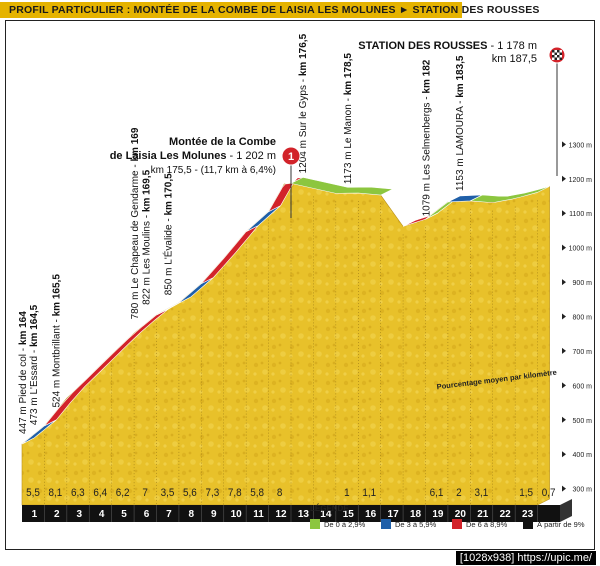 Image resolution: width=600 pixels, height=566 pixels. I want to click on gradient-value: 5,5, so click(33, 494).